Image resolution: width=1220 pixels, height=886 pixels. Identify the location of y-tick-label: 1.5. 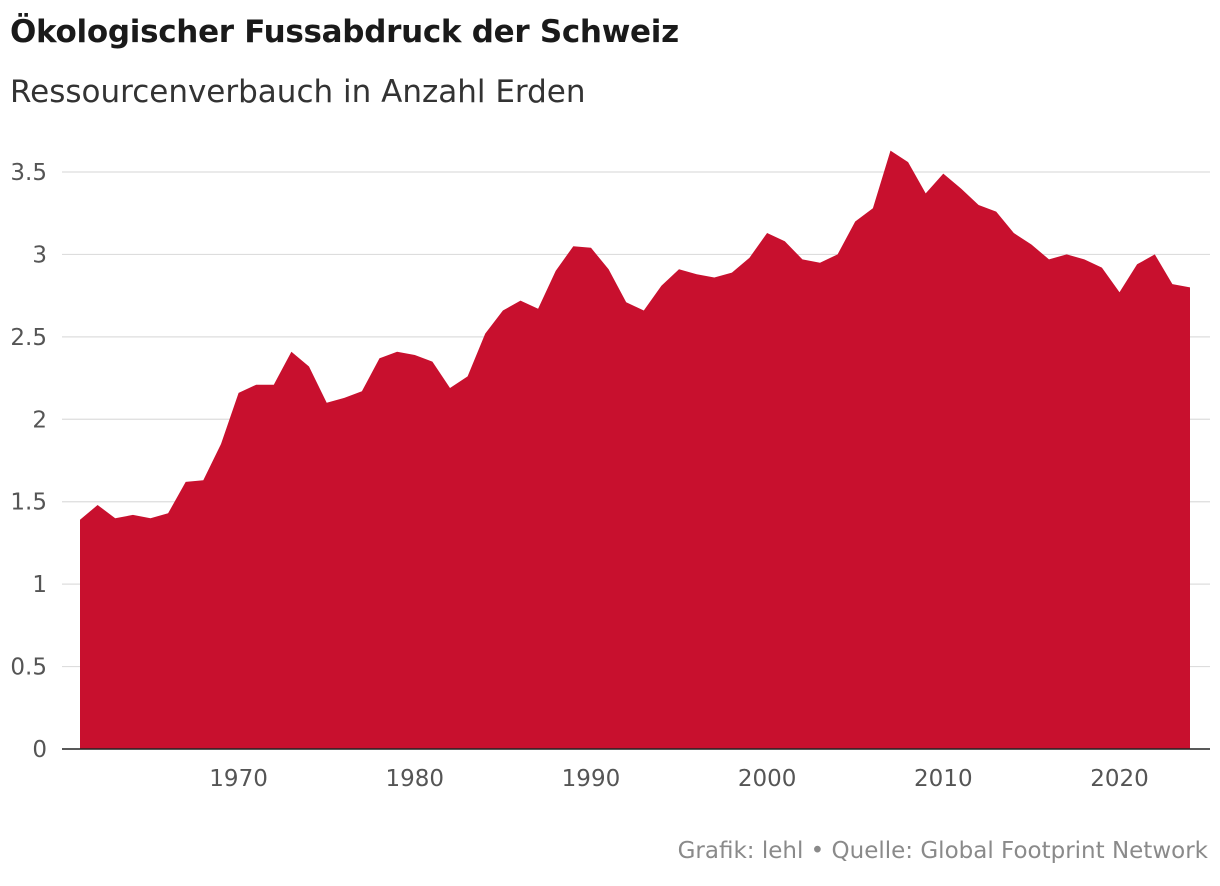
(28, 503).